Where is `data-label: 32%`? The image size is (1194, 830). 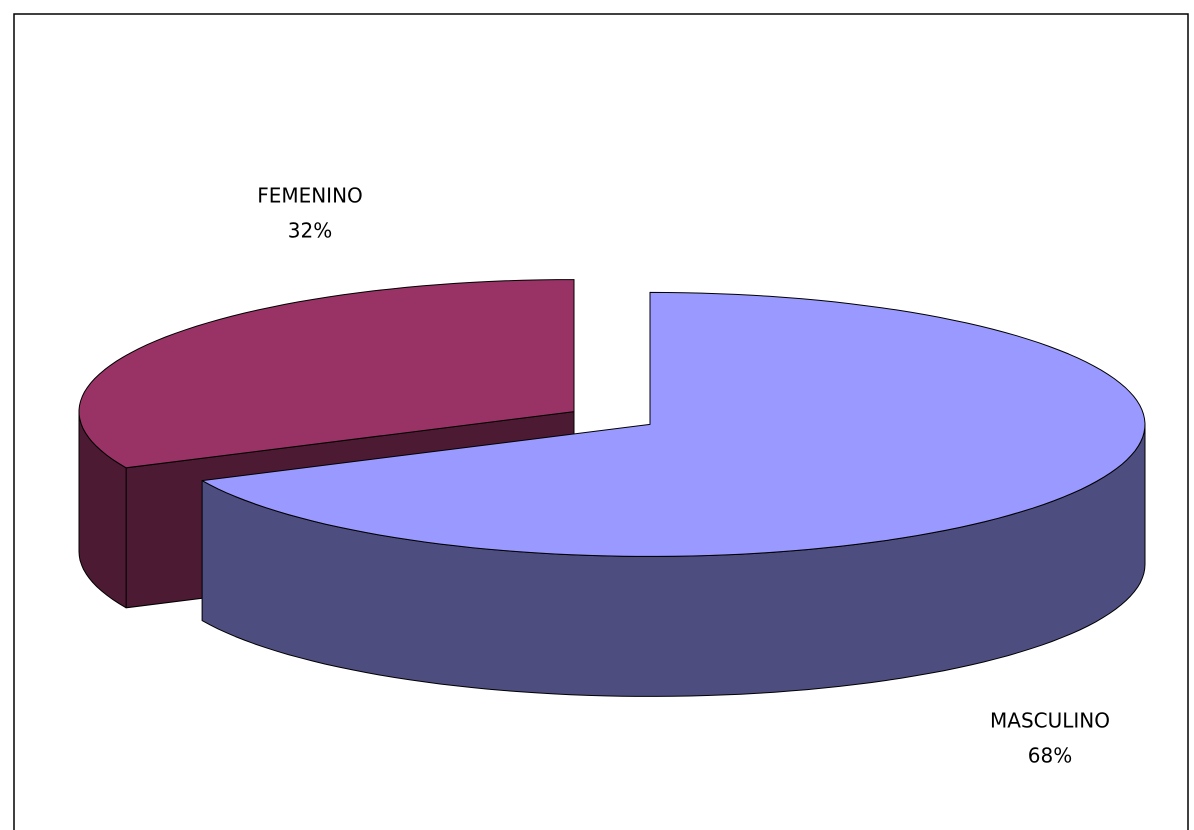
data-label: 32% is located at coordinates (310, 231).